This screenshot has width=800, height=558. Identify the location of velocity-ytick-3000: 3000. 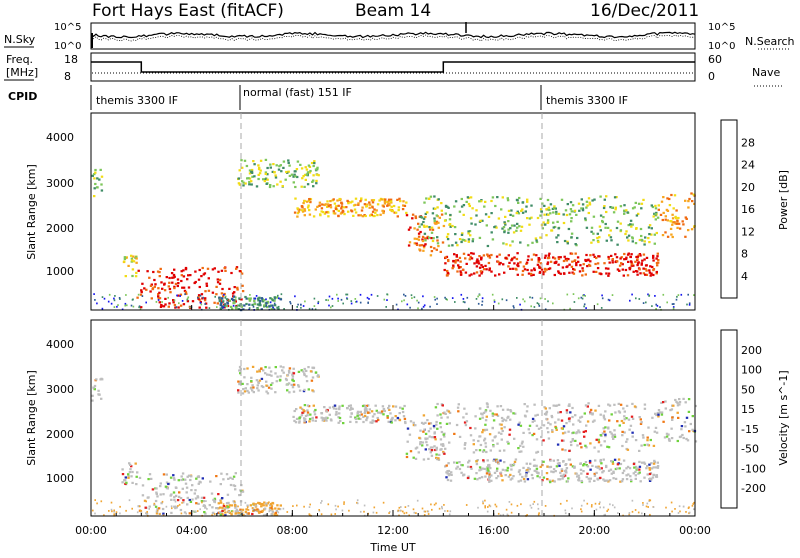
(60, 389).